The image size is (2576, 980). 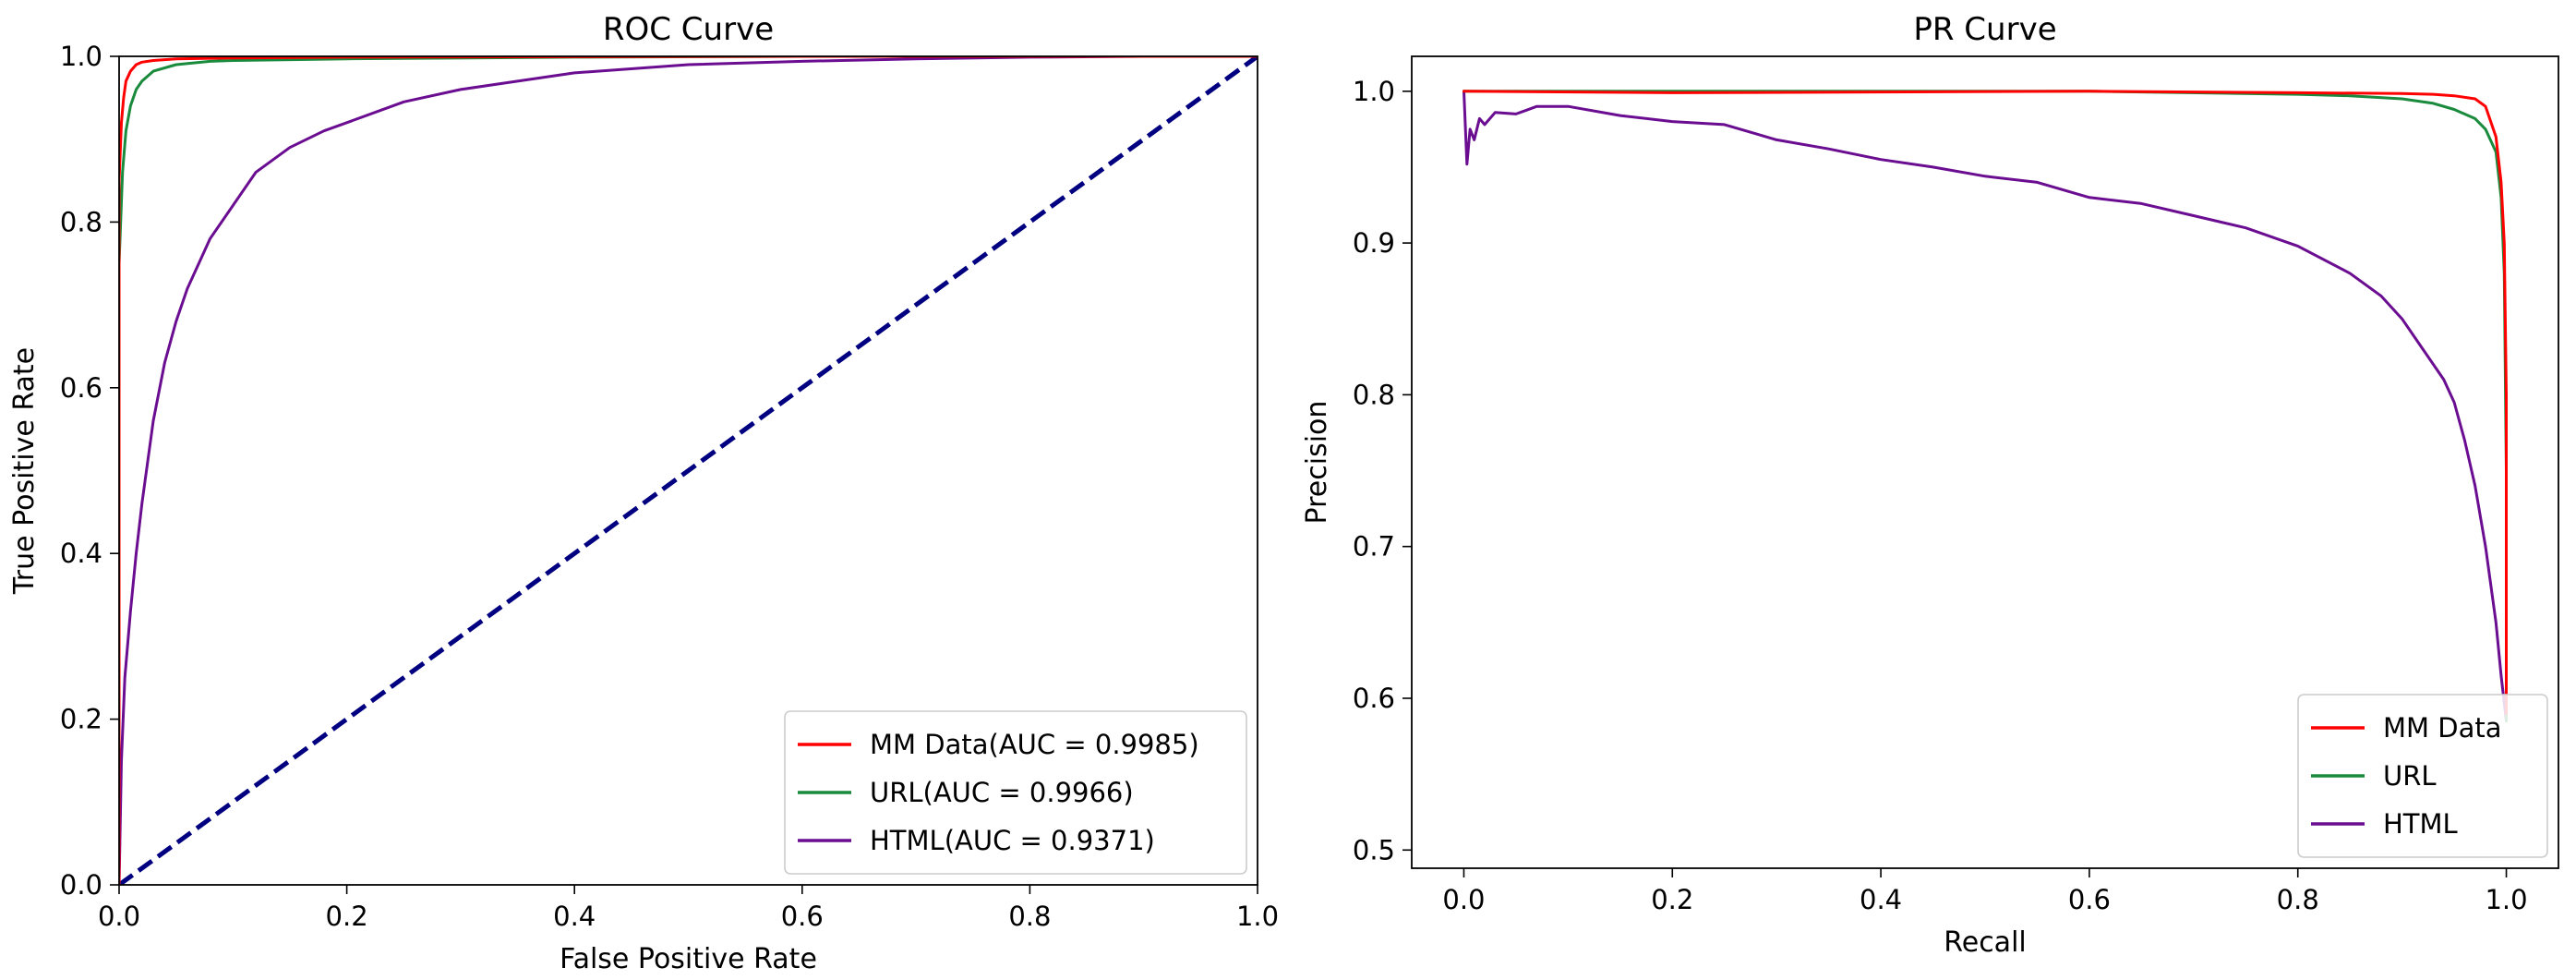 What do you see at coordinates (1463, 899) in the screenshot?
I see `pr-x-tick-label: 0.0` at bounding box center [1463, 899].